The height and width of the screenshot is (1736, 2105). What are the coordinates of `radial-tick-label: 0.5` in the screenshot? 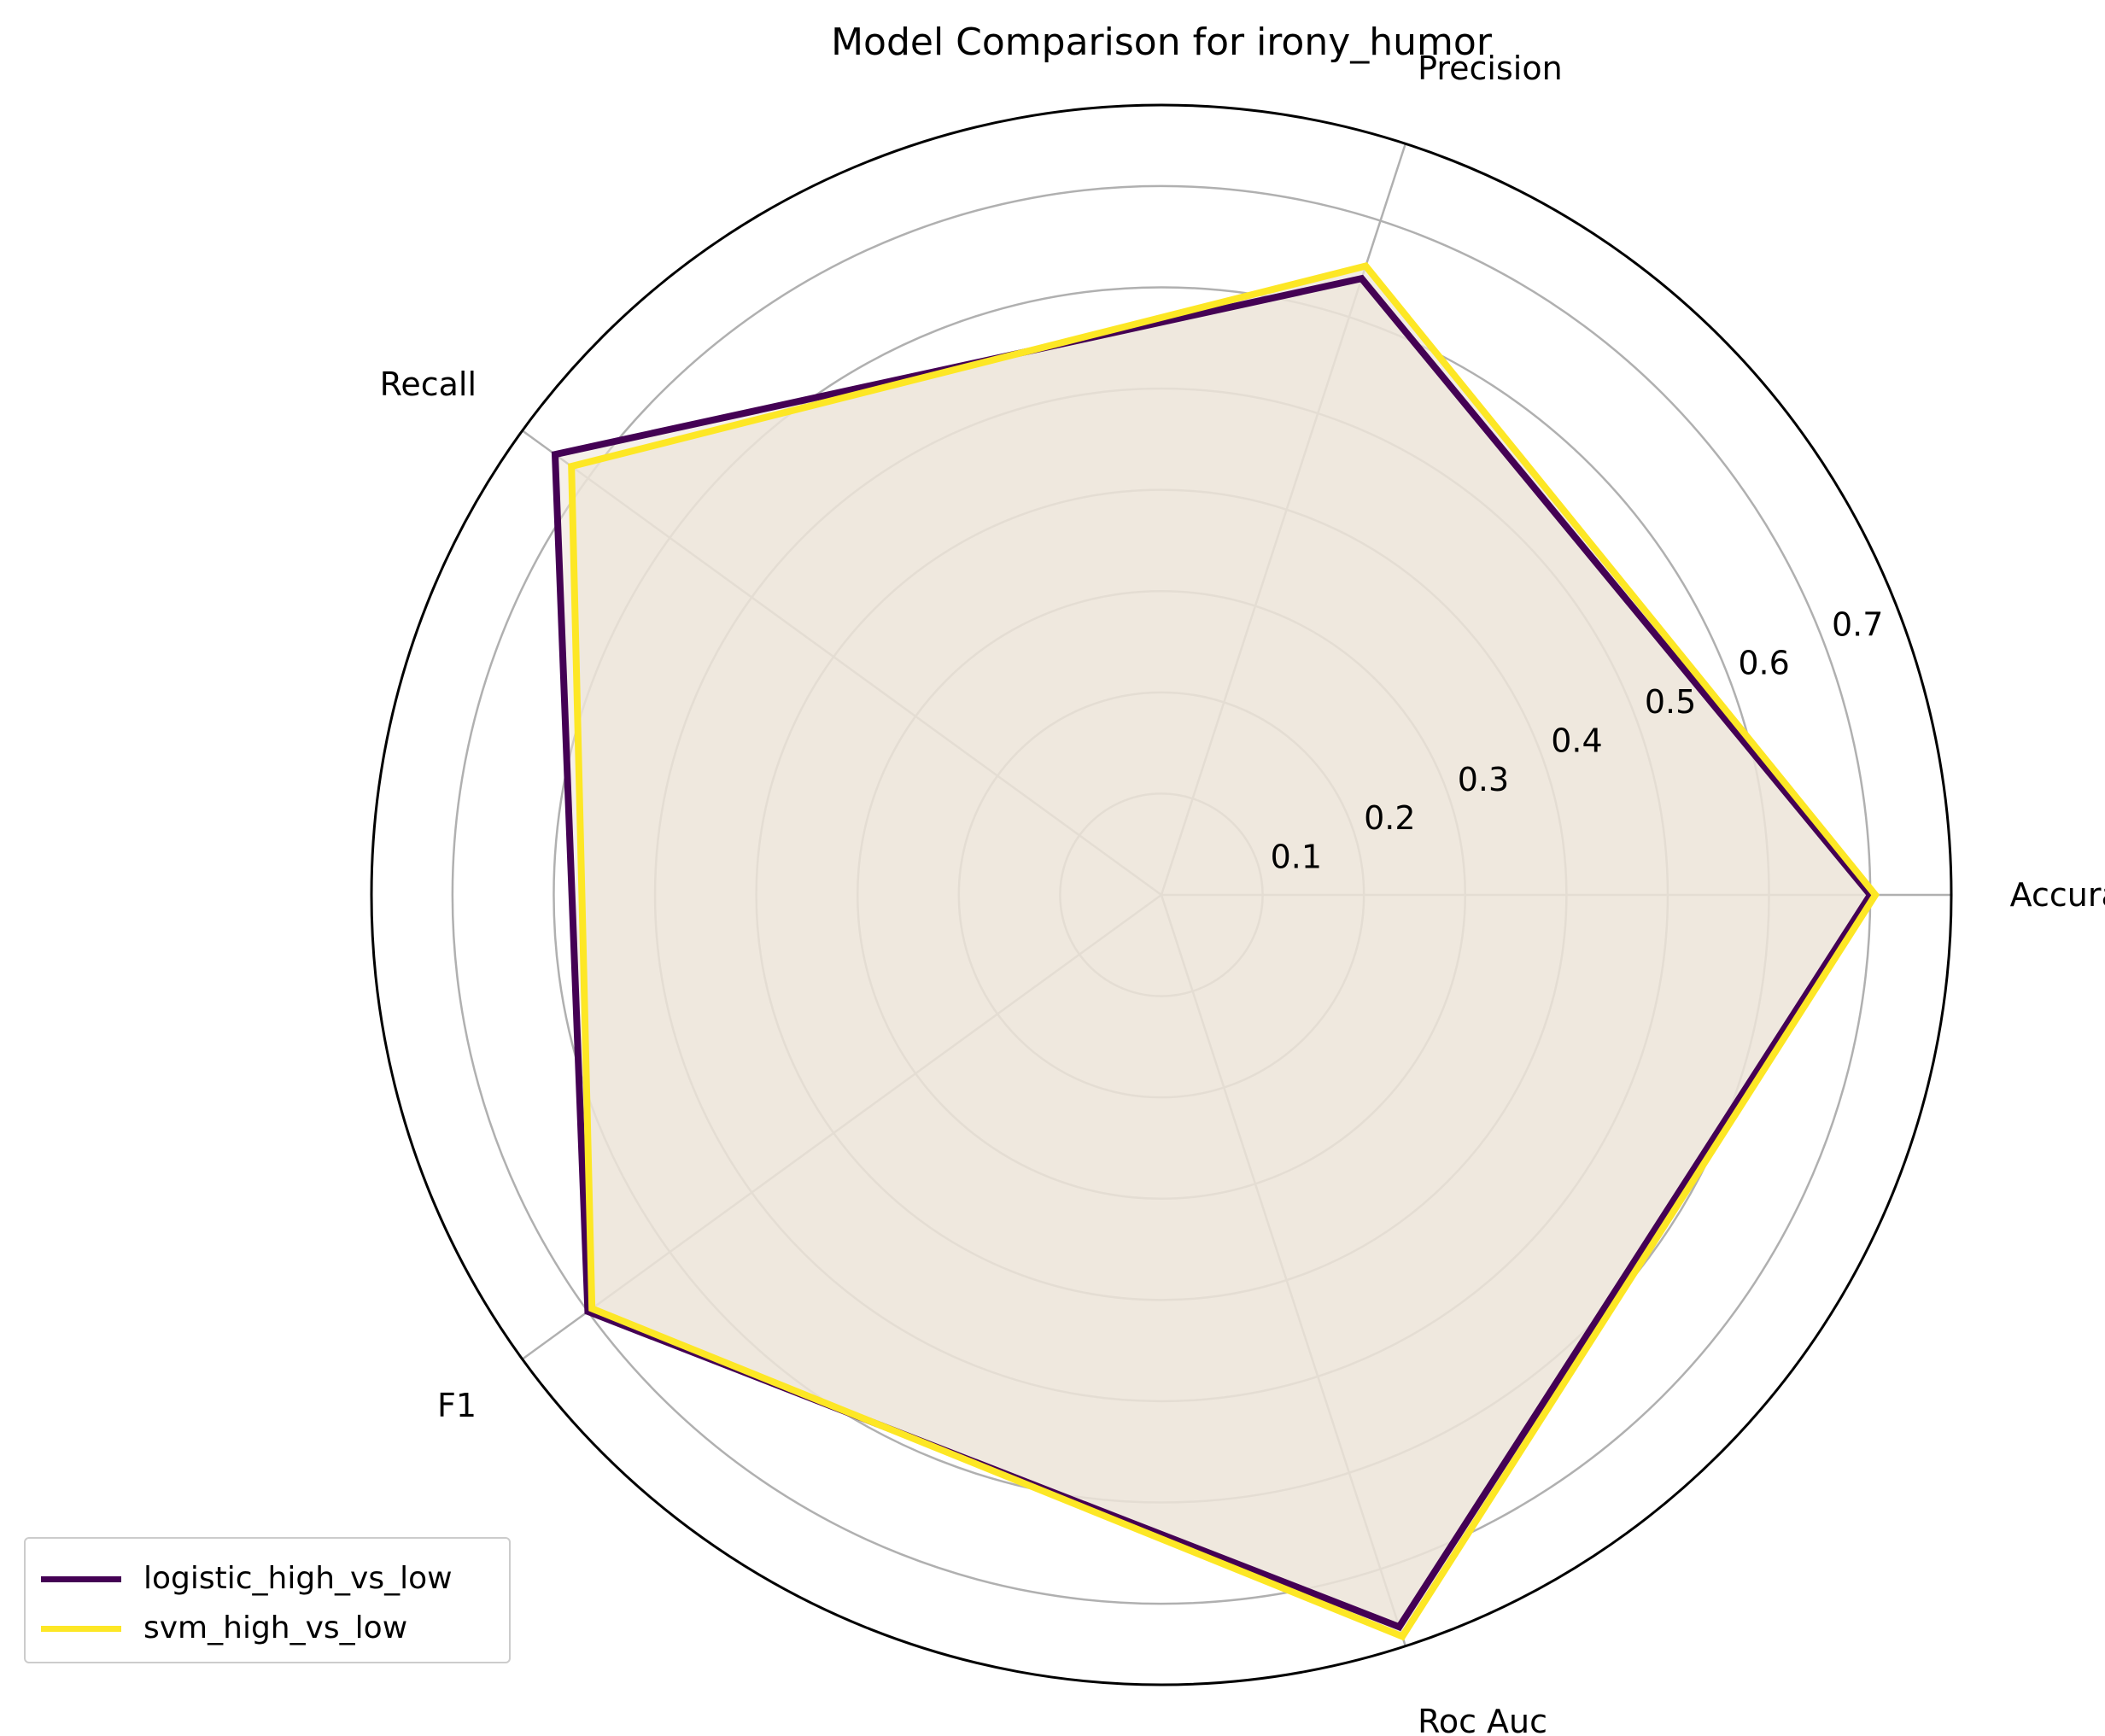 It's located at (1670, 702).